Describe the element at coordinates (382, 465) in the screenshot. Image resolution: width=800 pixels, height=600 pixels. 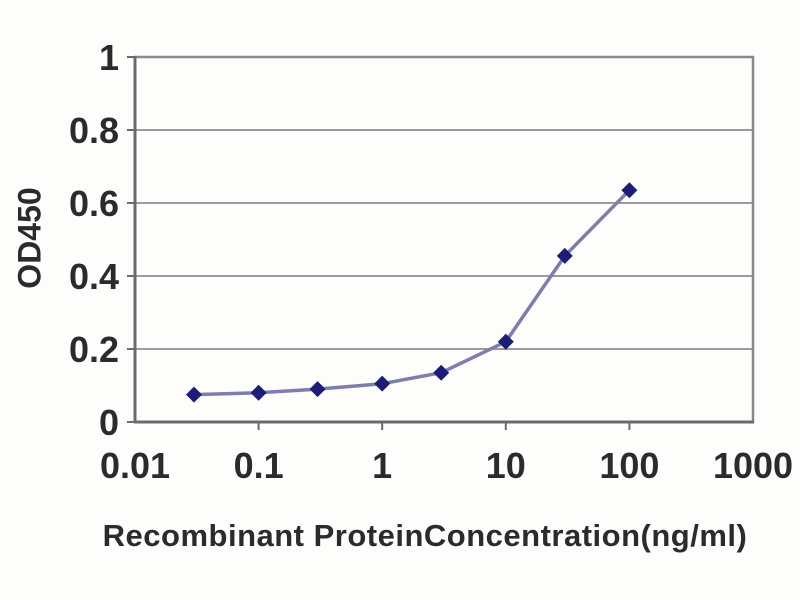
I see `x-tick-label: 1` at that location.